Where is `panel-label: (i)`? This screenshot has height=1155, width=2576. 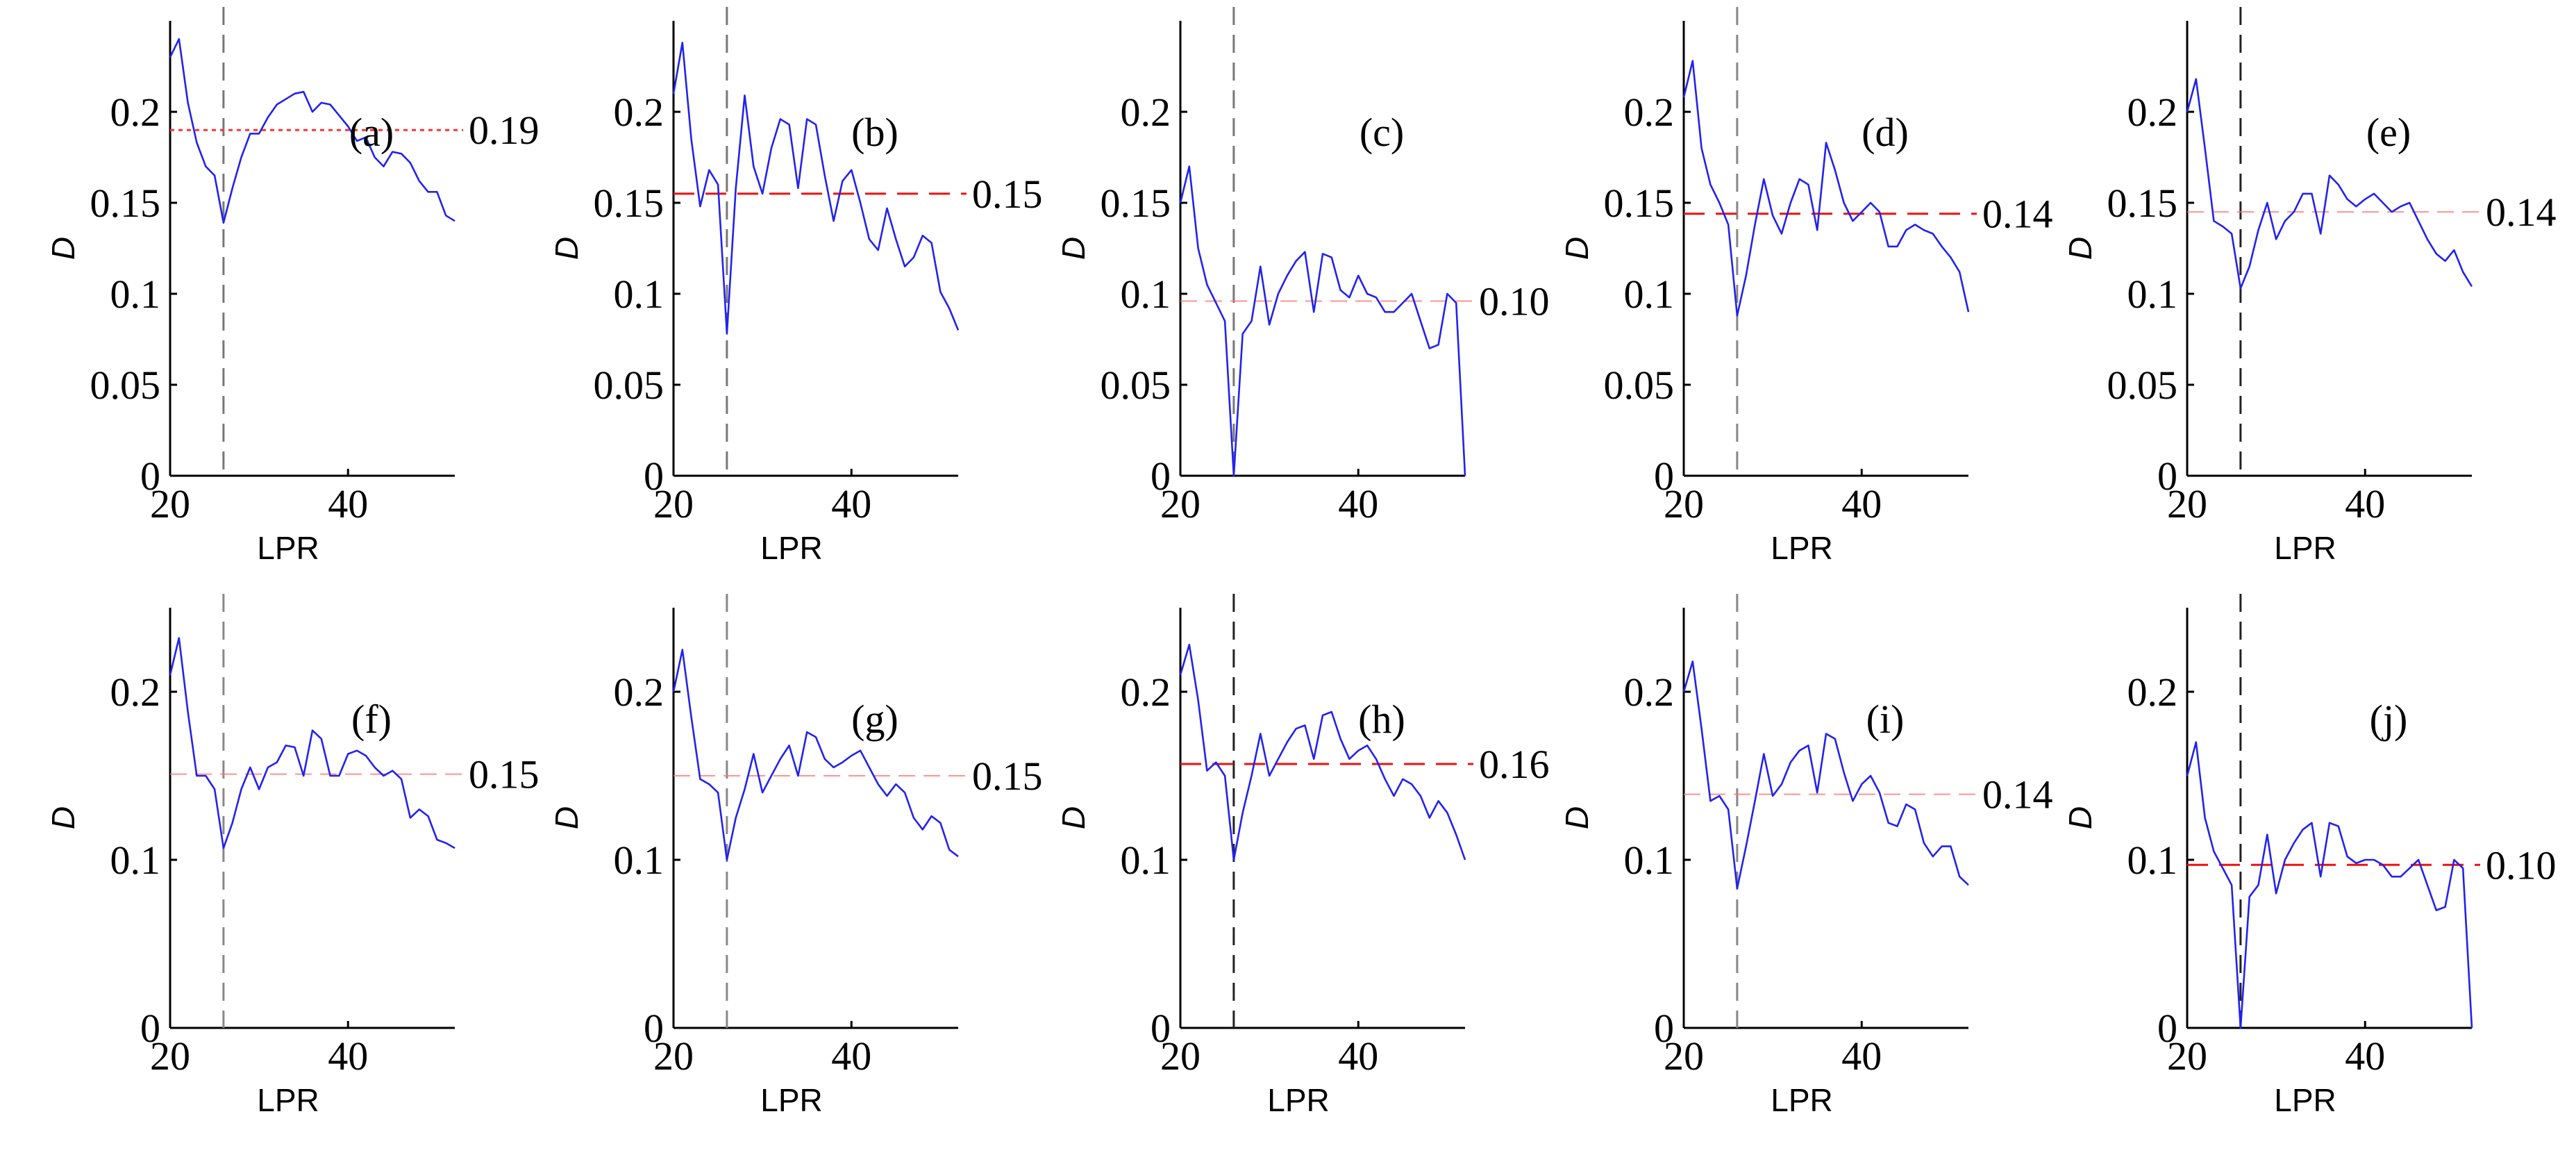 panel-label: (i) is located at coordinates (1885, 719).